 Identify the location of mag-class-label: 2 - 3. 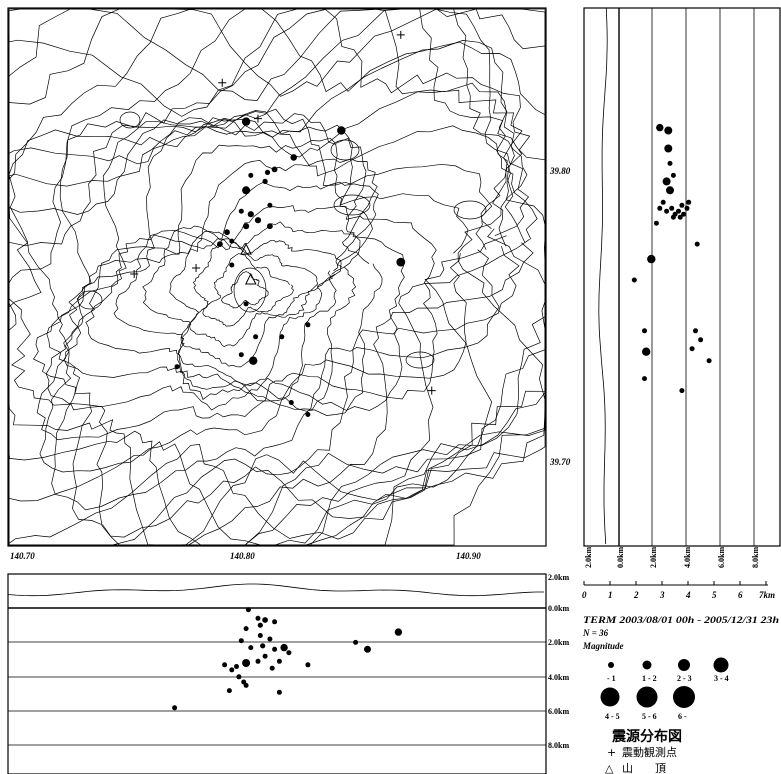
(684, 678).